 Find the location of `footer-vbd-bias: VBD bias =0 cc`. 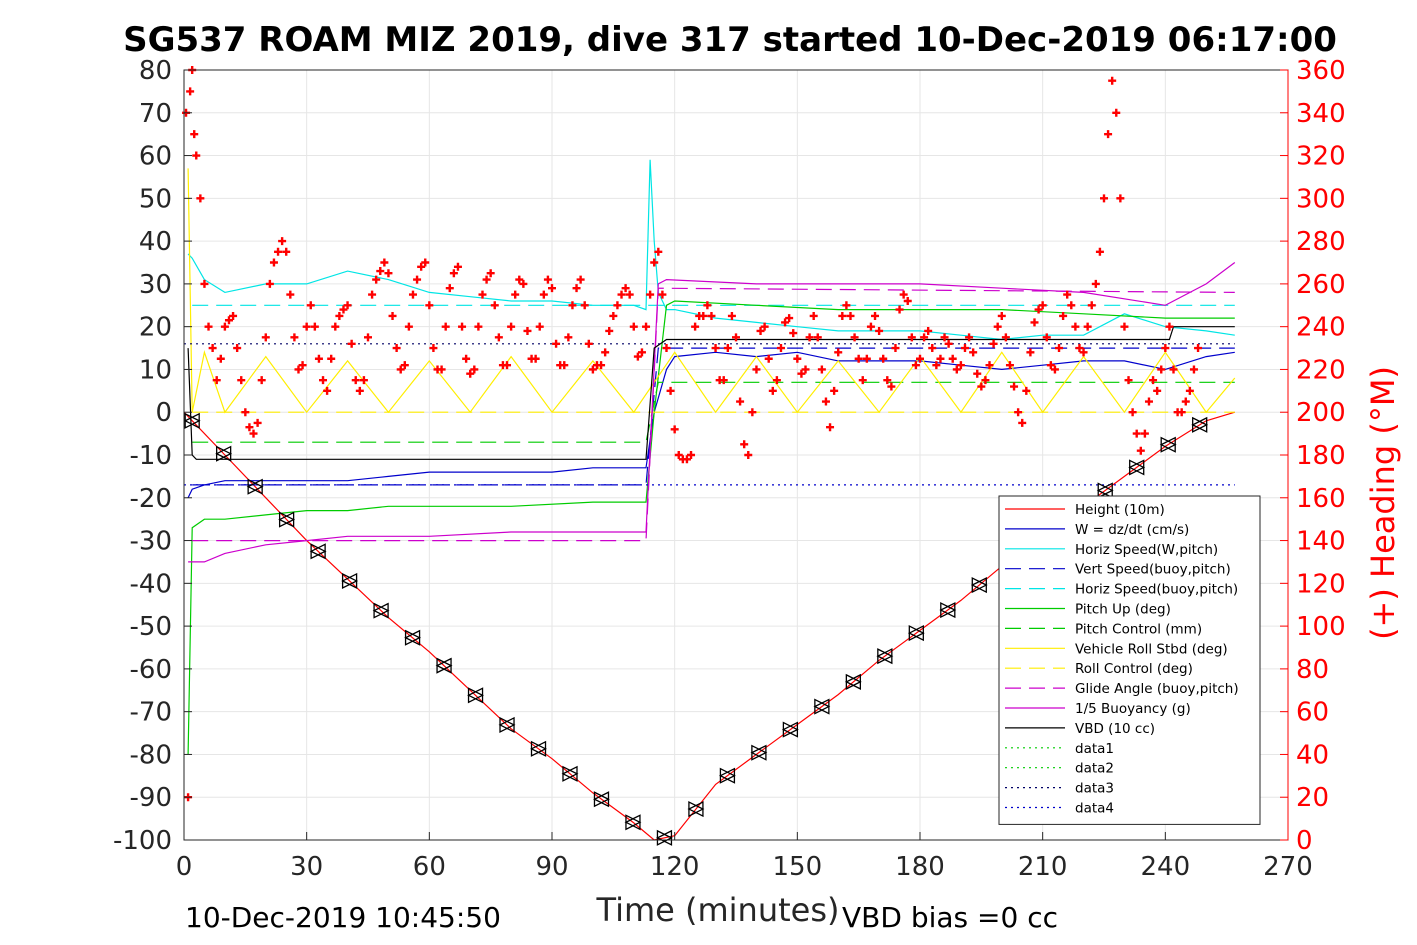

footer-vbd-bias: VBD bias =0 cc is located at coordinates (950, 917).